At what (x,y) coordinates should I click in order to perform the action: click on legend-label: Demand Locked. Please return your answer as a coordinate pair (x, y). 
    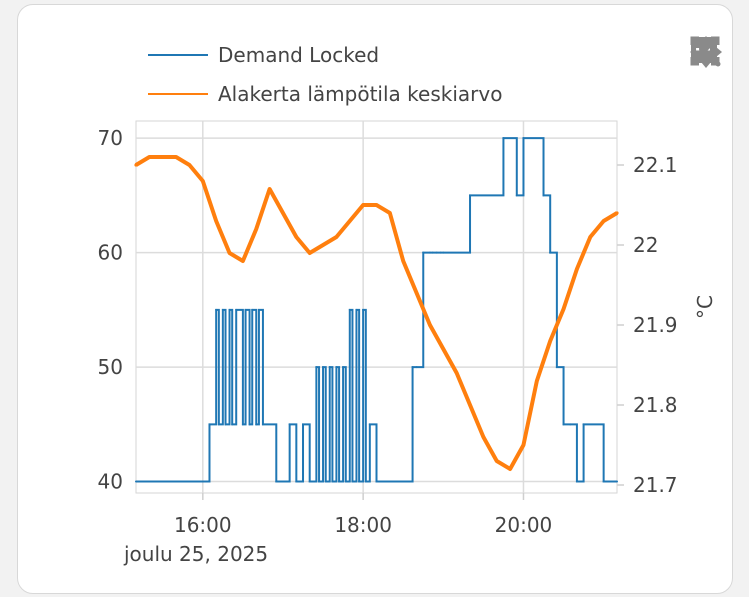
    Looking at the image, I should click on (298, 55).